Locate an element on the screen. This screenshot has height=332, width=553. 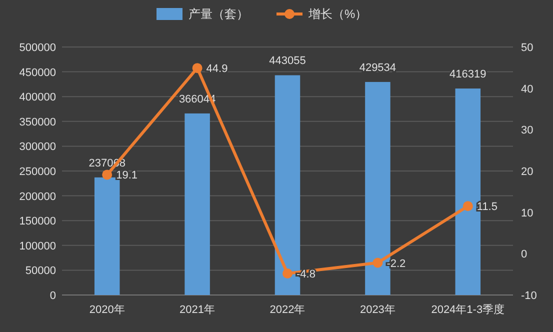
legend-label: 产量（套） is located at coordinates (218, 14).